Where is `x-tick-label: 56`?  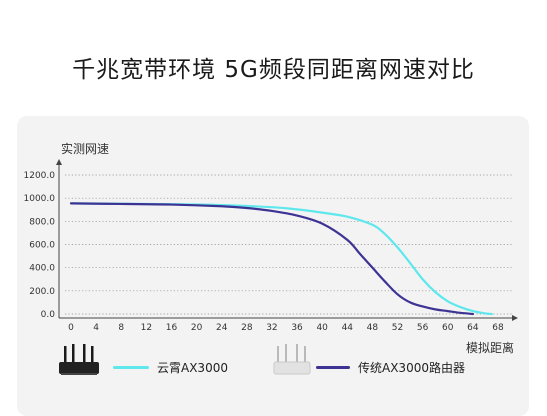
x-tick-label: 56 is located at coordinates (423, 328).